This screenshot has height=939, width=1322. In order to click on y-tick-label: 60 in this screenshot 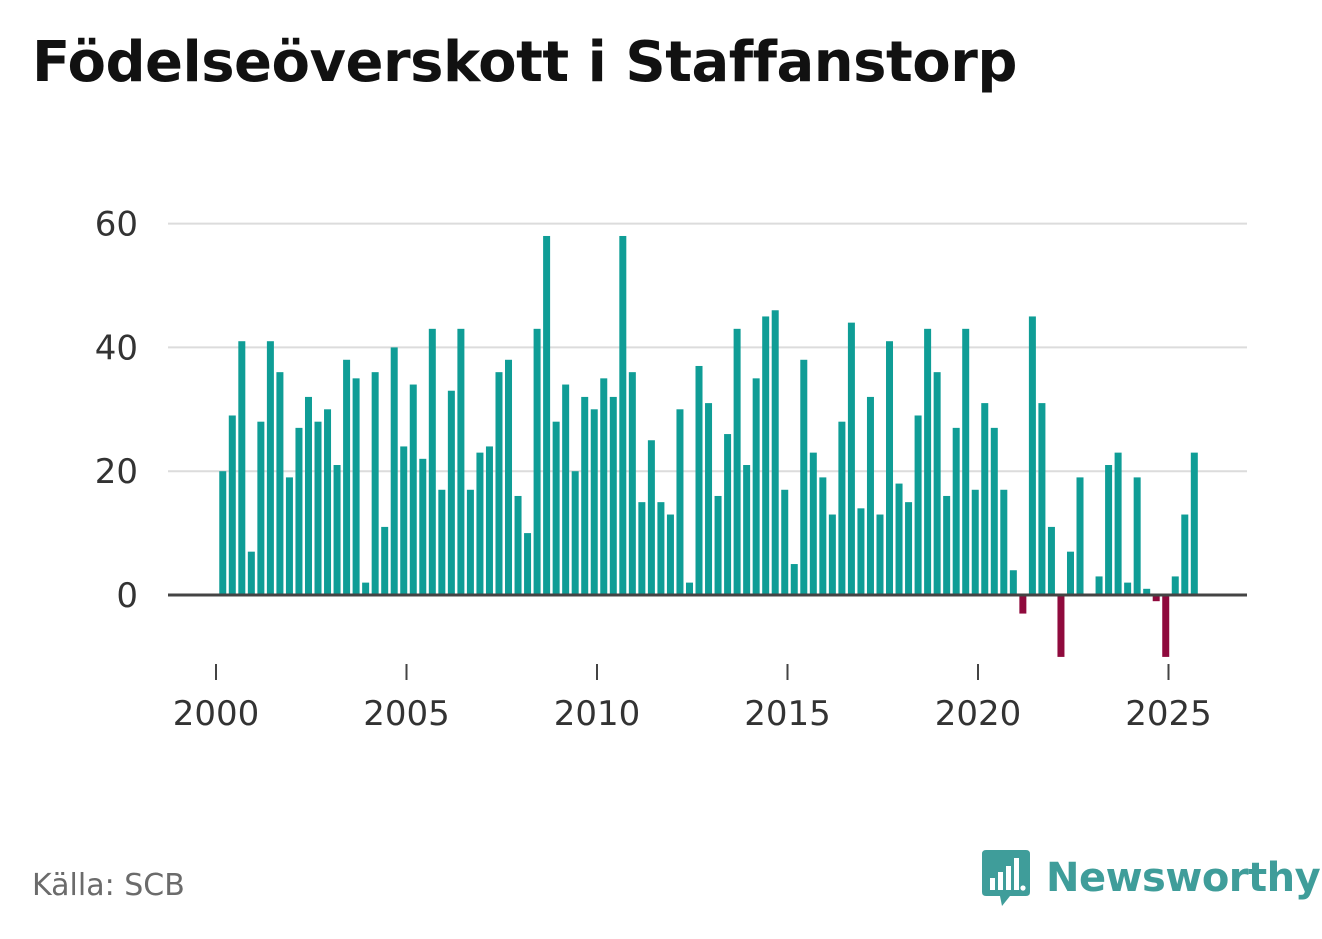, I will do `click(116, 225)`.